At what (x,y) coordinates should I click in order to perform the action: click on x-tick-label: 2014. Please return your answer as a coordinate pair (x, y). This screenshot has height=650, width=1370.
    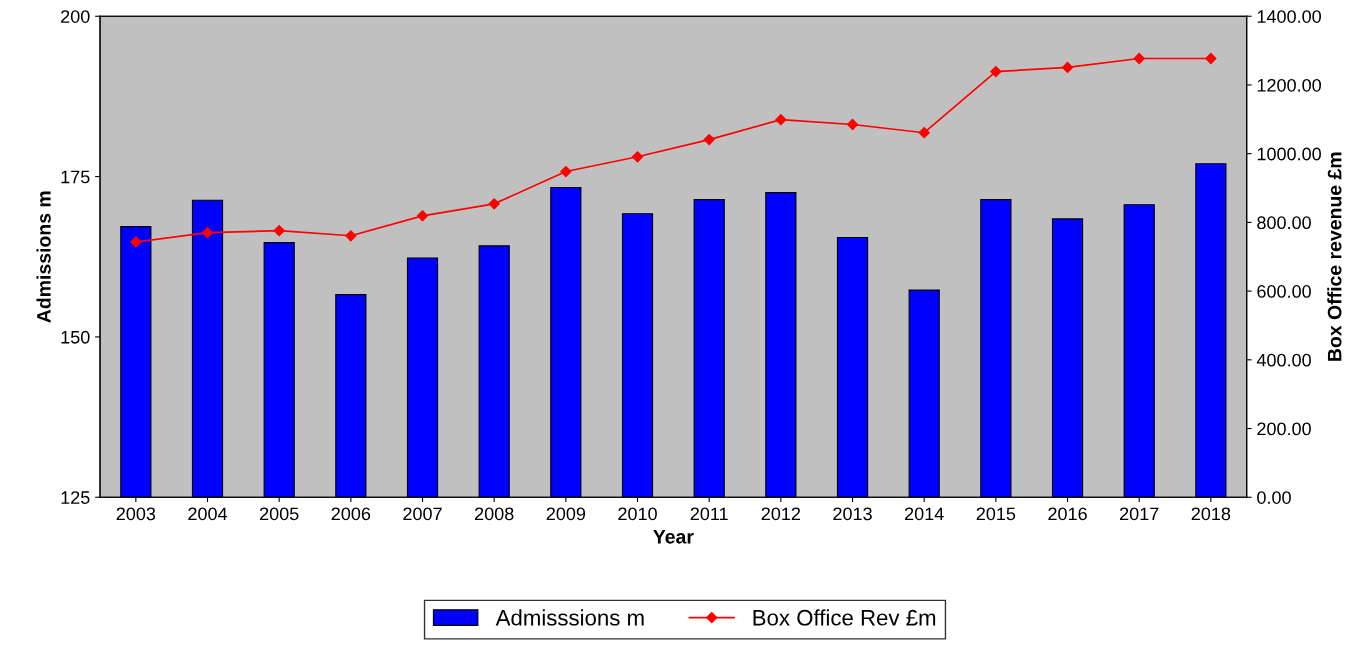
    Looking at the image, I should click on (924, 514).